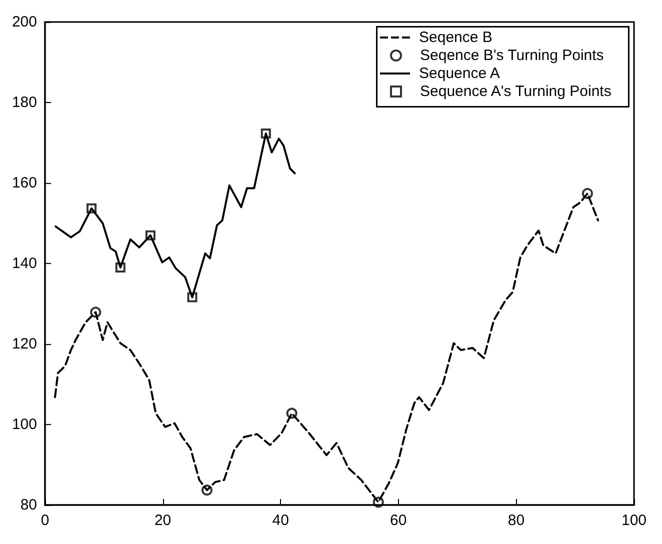  Describe the element at coordinates (516, 91) in the screenshot. I see `legend-label: Sequence A's Turning Points` at that location.